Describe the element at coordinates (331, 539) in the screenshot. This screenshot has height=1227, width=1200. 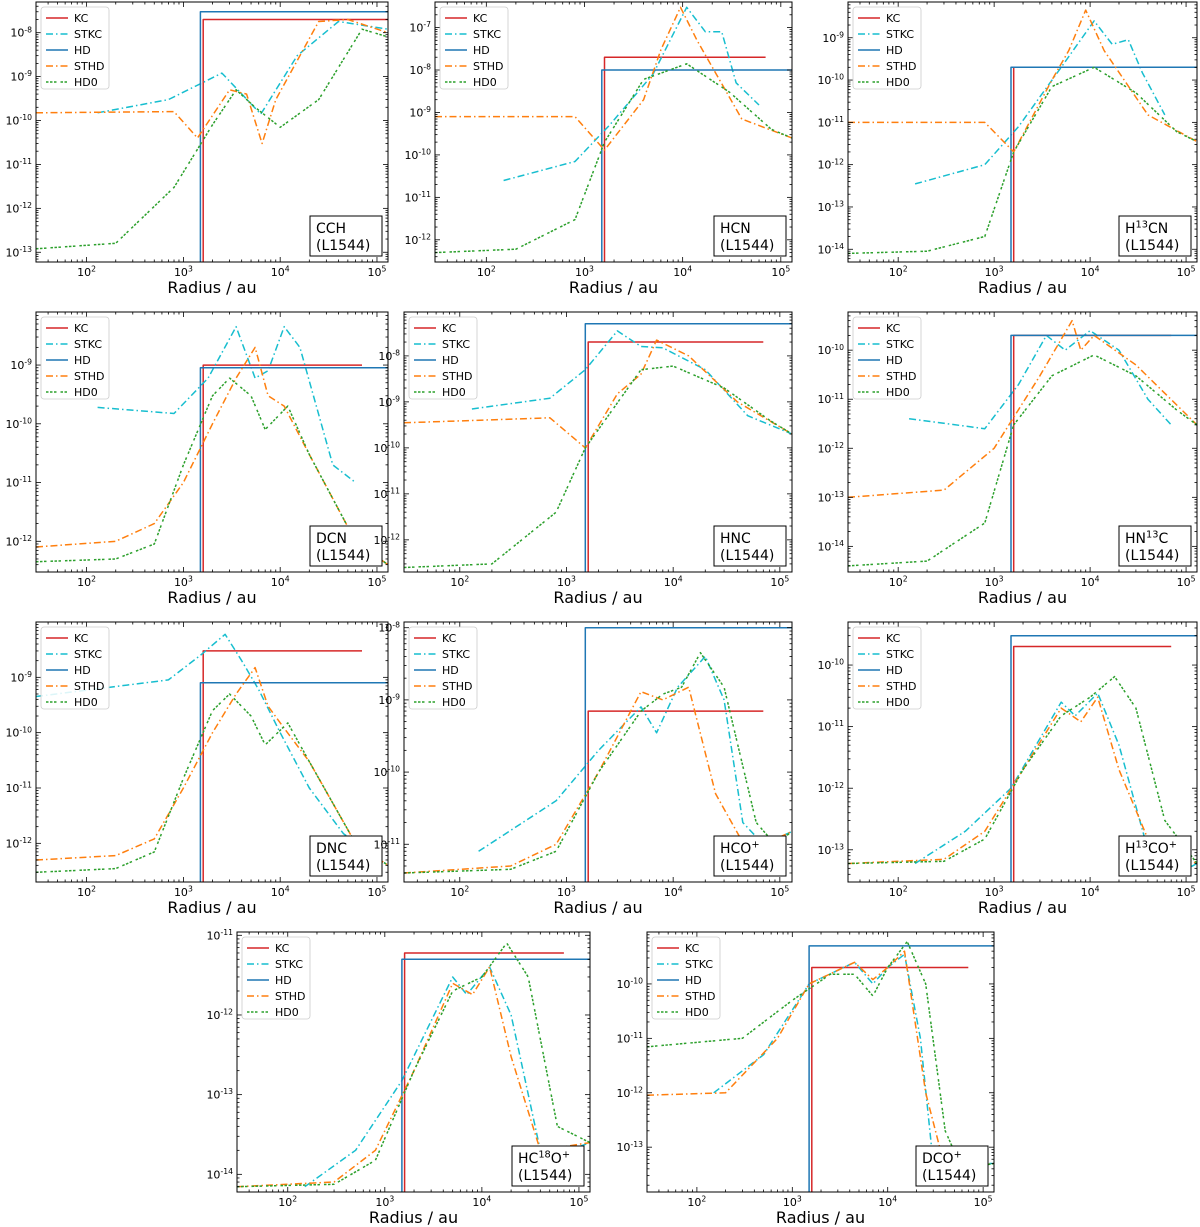
I see `molecule-name: DCN` at that location.